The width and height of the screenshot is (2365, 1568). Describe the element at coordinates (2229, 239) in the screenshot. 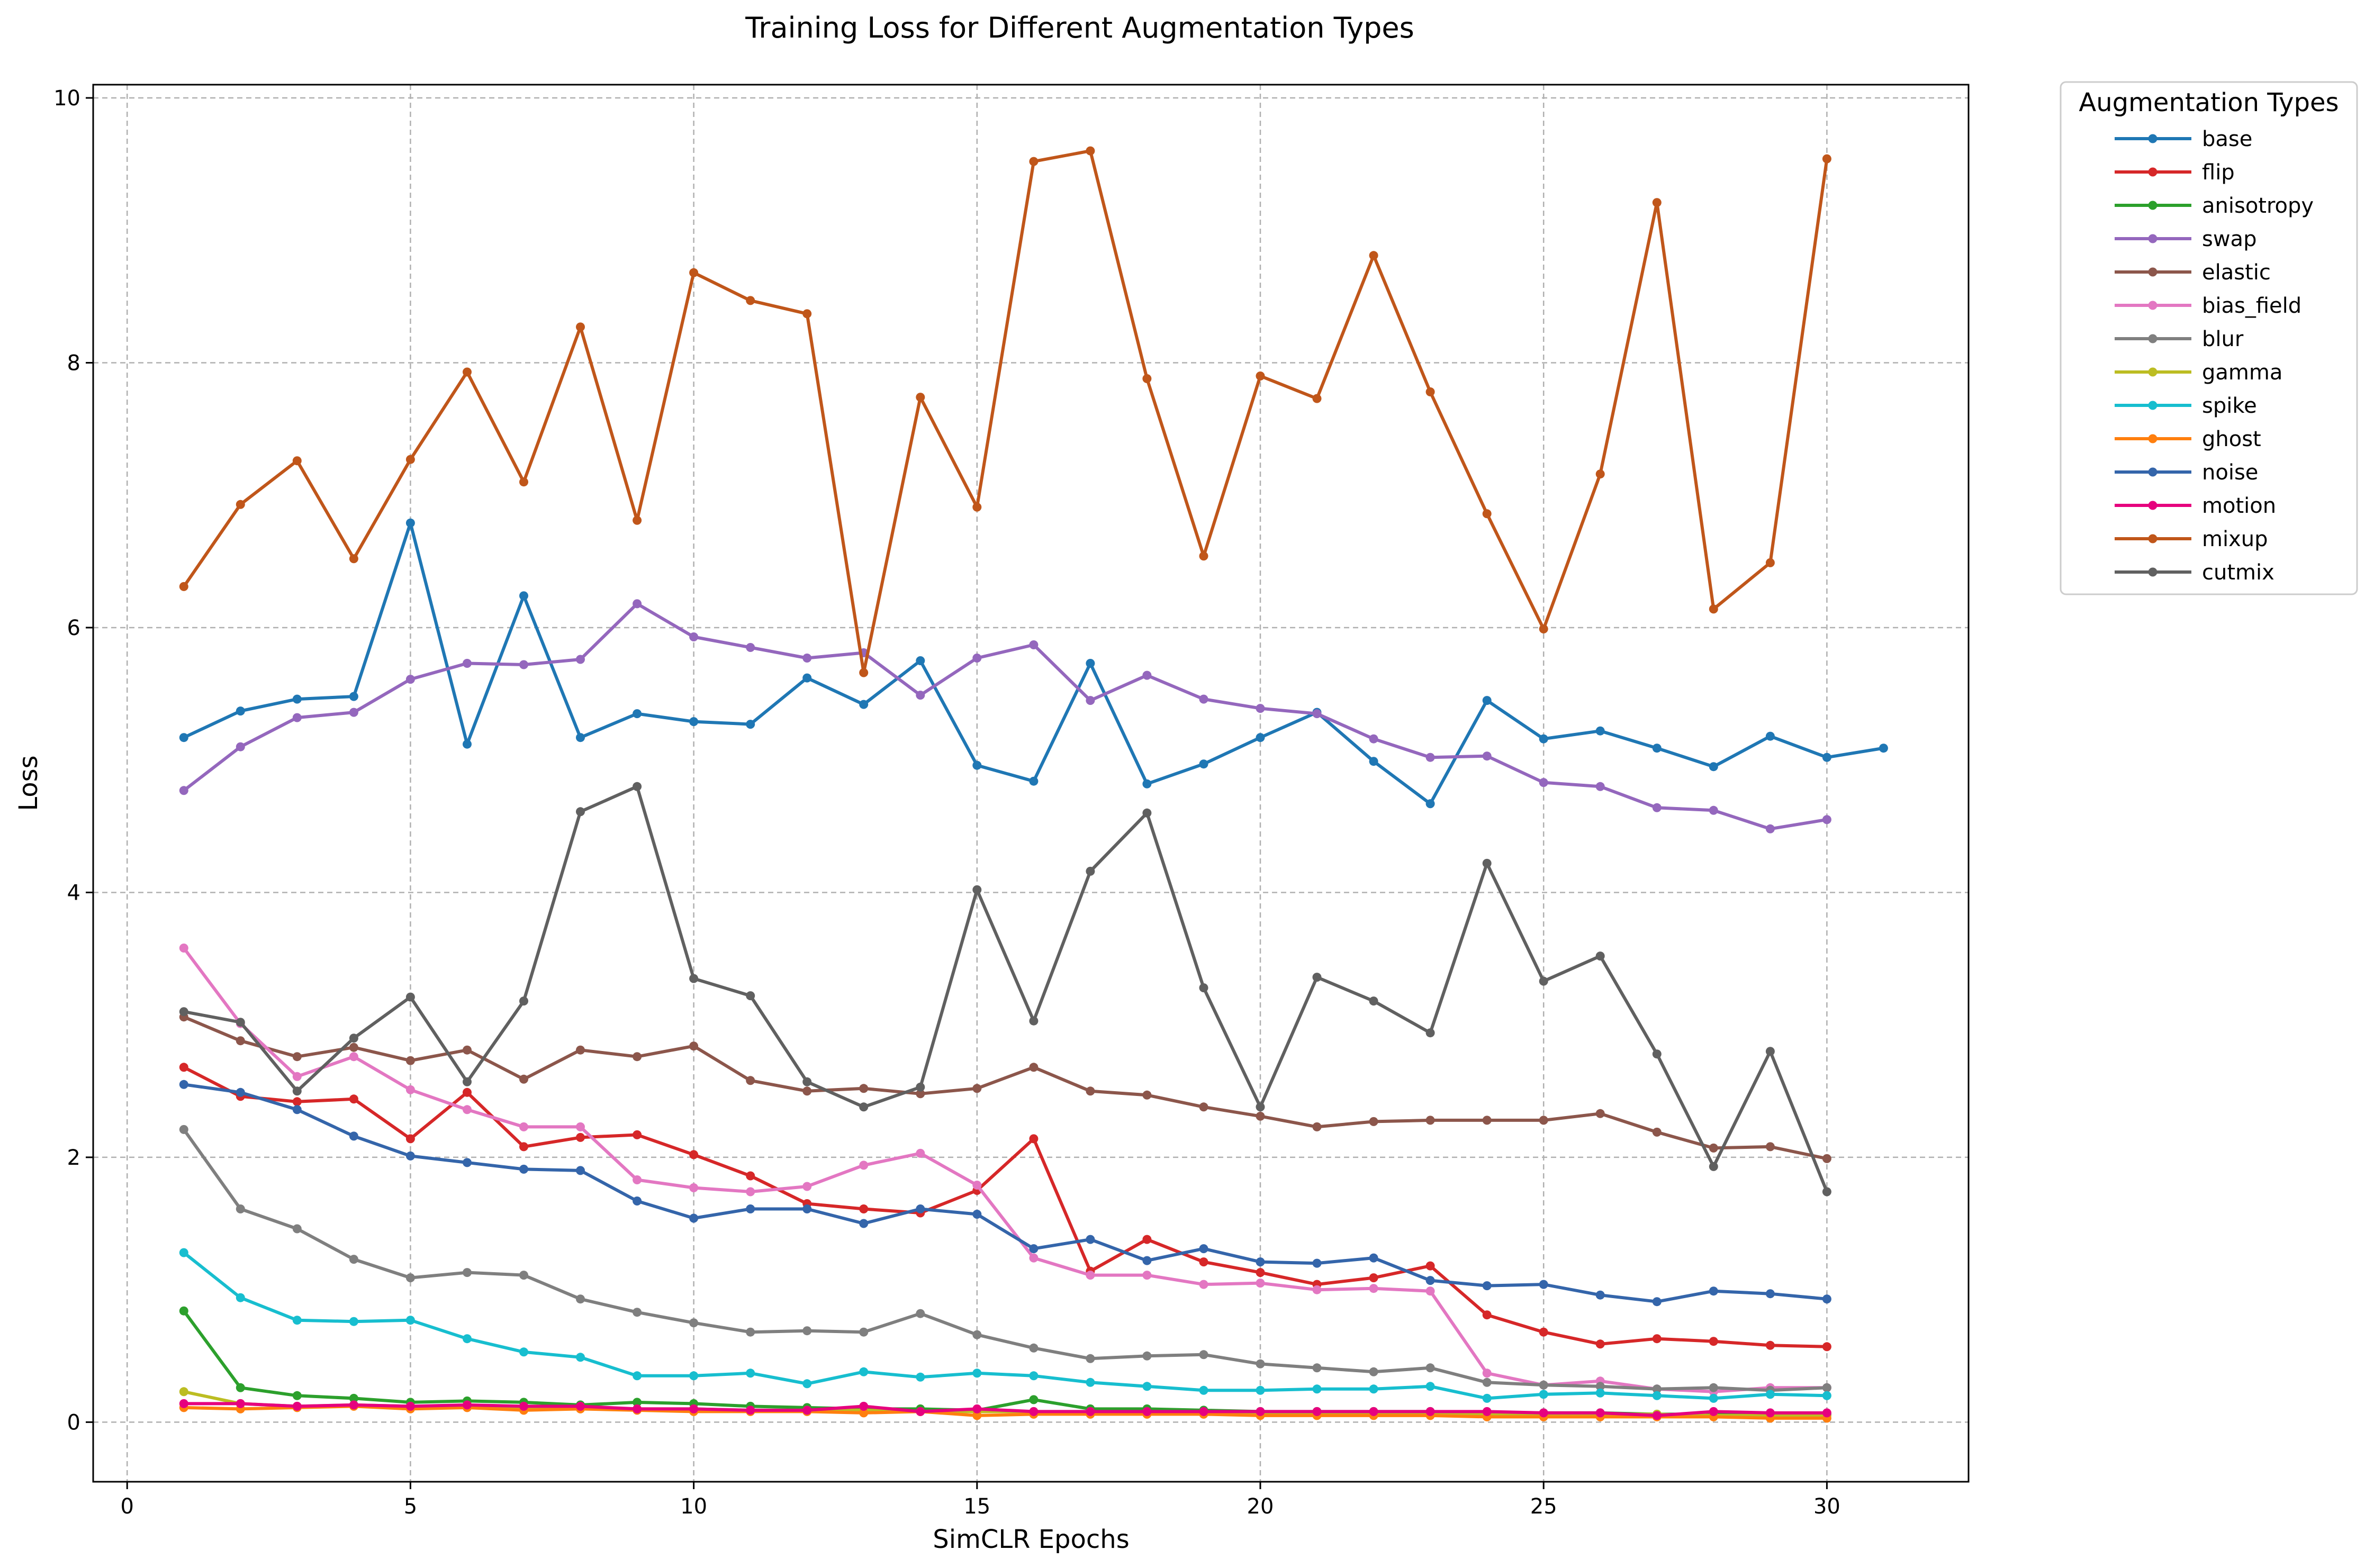

I see `legend-label: swap` at that location.